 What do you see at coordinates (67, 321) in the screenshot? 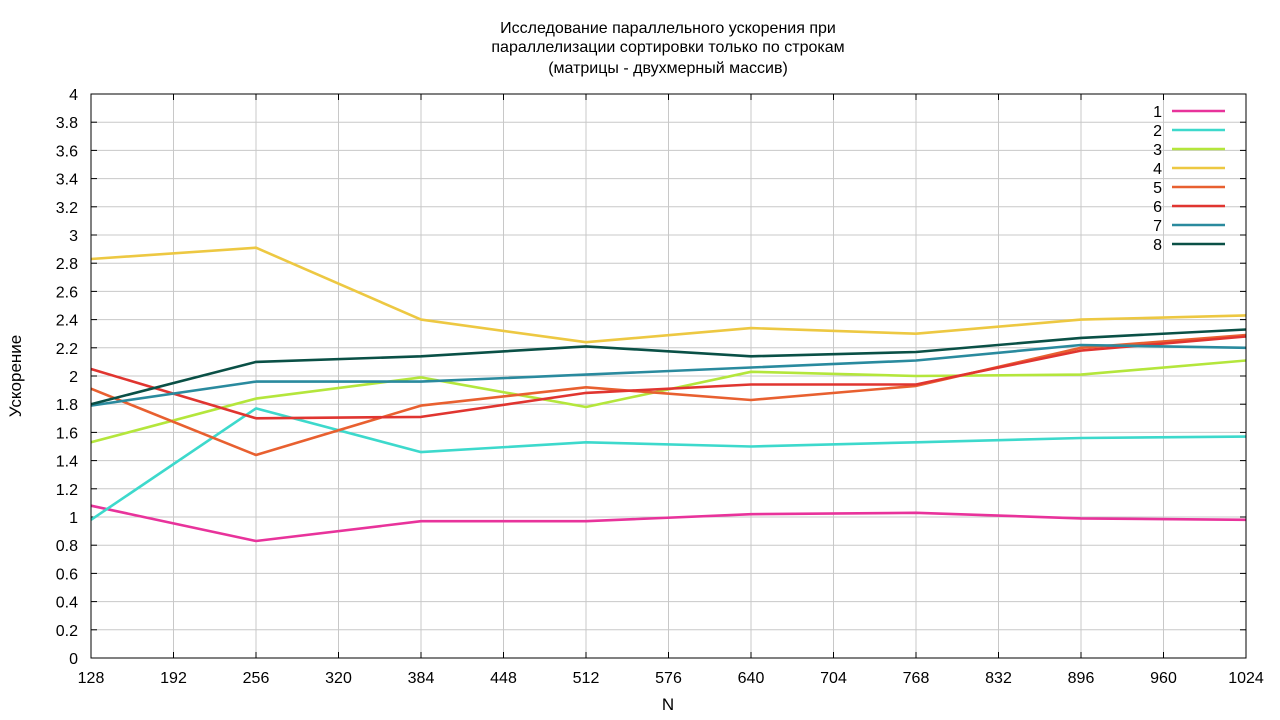
I see `y-tick-label: 2.4` at bounding box center [67, 321].